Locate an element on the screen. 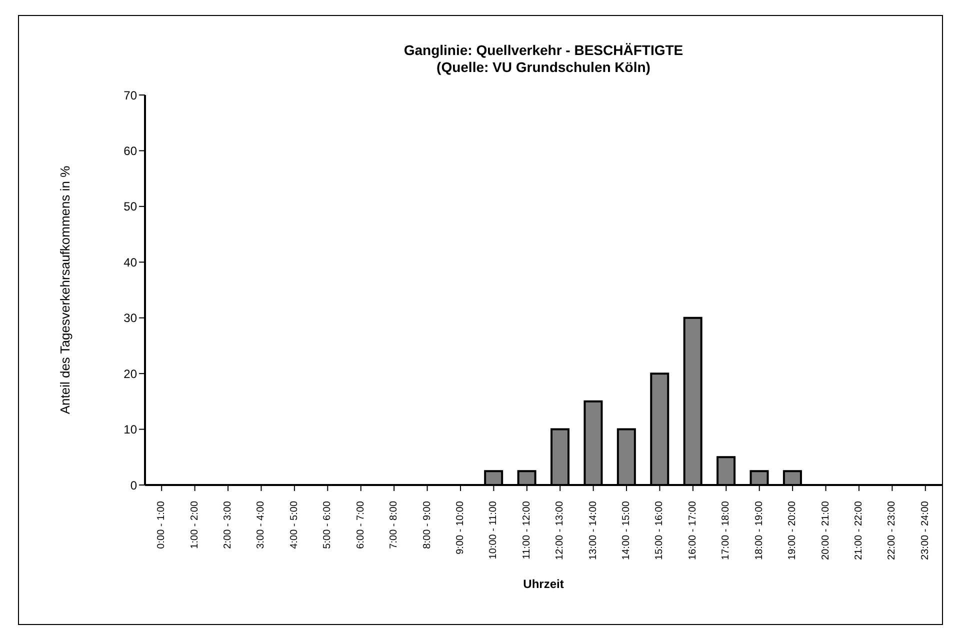  y-tick-label: 40 is located at coordinates (131, 262).